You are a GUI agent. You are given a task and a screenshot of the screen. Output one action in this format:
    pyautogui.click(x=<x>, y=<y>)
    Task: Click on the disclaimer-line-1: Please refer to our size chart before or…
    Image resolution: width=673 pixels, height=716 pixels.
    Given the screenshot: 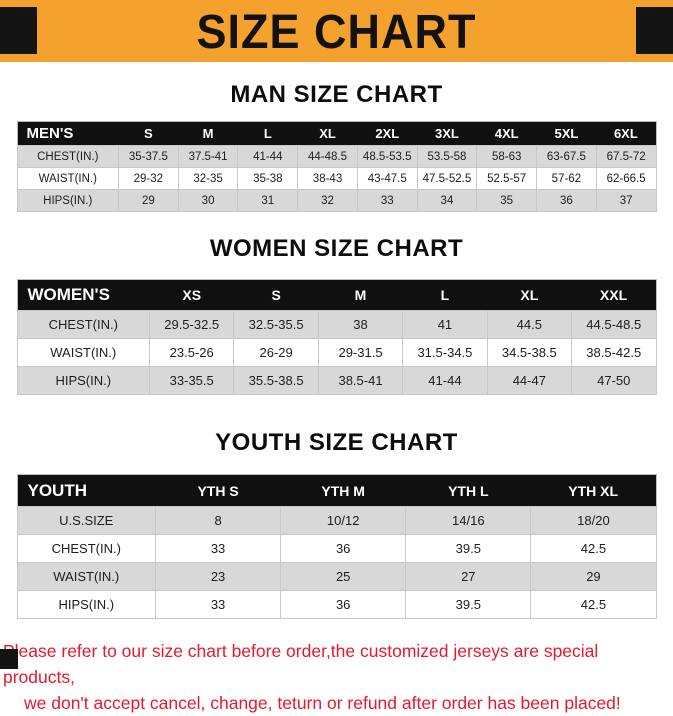 What is the action you would take?
    pyautogui.click(x=301, y=664)
    